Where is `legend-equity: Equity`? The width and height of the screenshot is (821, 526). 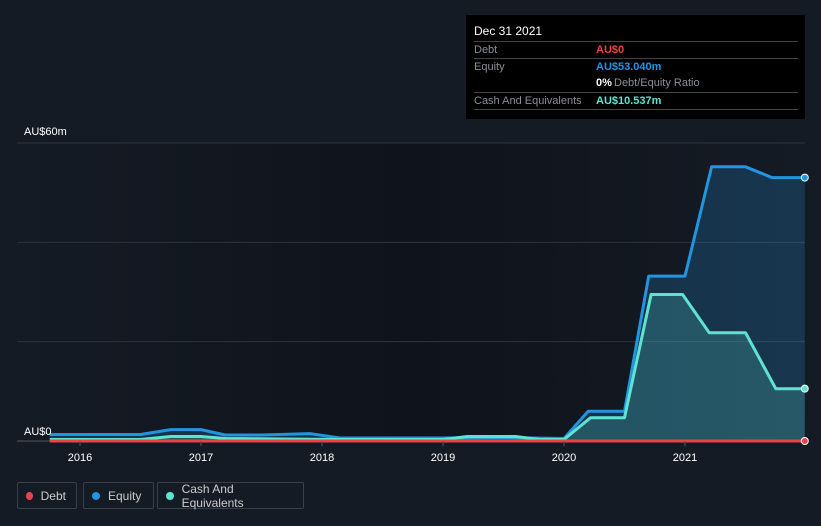 legend-equity: Equity is located at coordinates (118, 495).